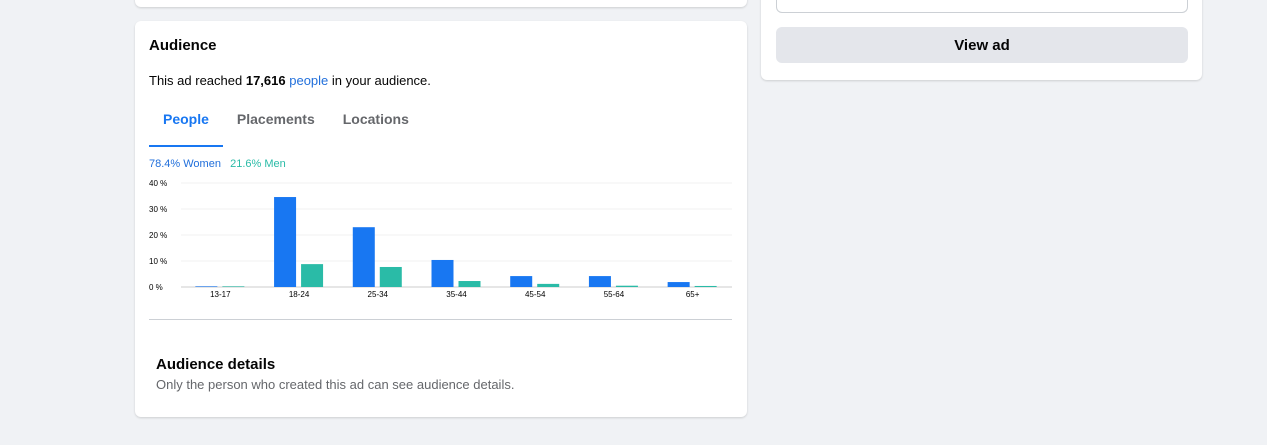  I want to click on x-tick-label: 55-64, so click(614, 294).